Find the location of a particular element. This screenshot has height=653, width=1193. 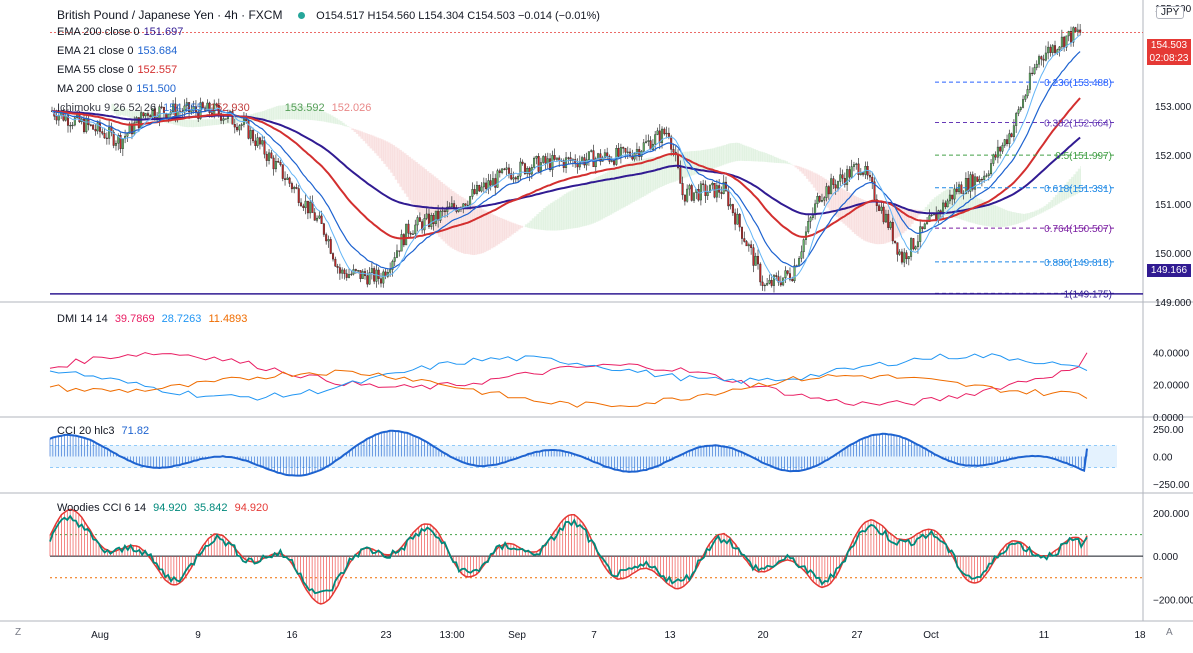

x-tick-label: 16 is located at coordinates (292, 635).